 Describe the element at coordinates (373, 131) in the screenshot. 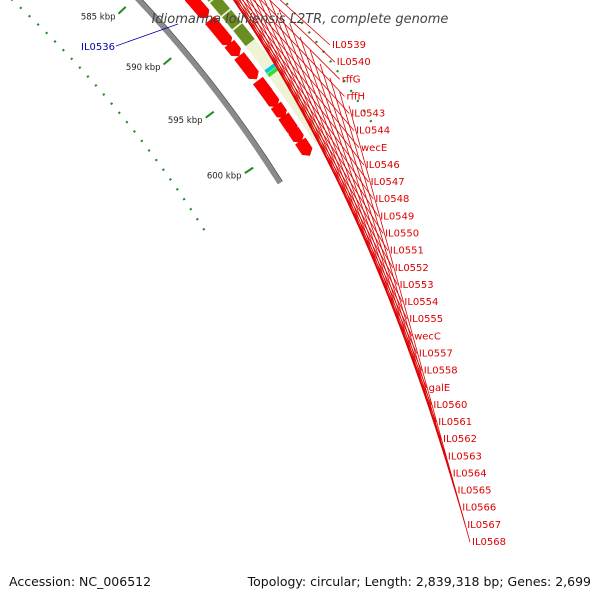

I see `gene-label: IL0544` at that location.